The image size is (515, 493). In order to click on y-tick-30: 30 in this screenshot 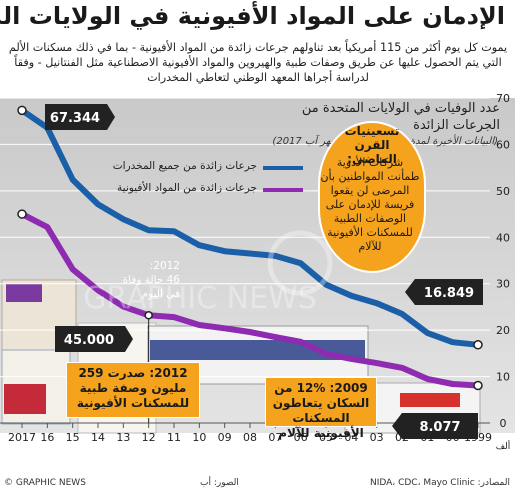, I will do `click(503, 284)`.